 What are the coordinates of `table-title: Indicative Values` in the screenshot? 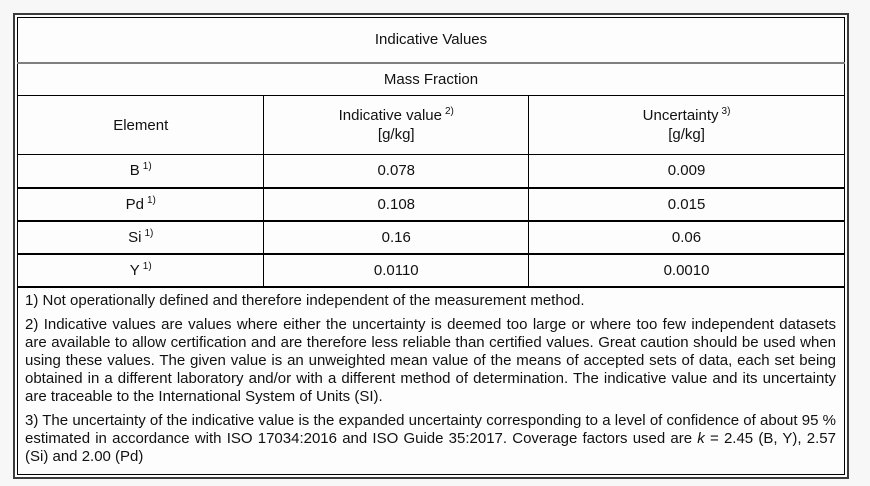 It's located at (431, 40).